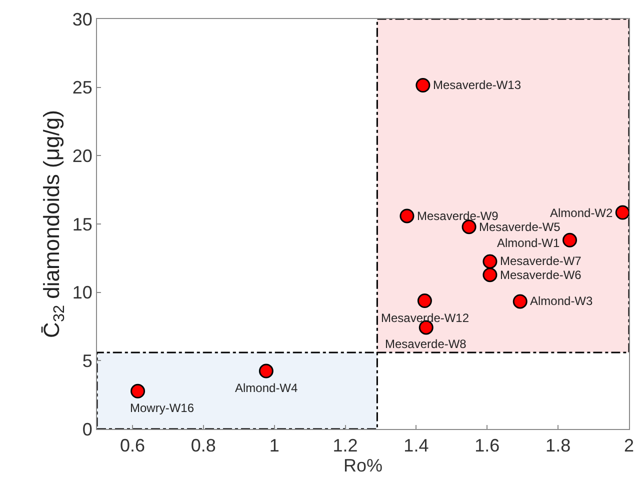 The width and height of the screenshot is (642, 495). I want to click on y-tick-label: 0, so click(87, 429).